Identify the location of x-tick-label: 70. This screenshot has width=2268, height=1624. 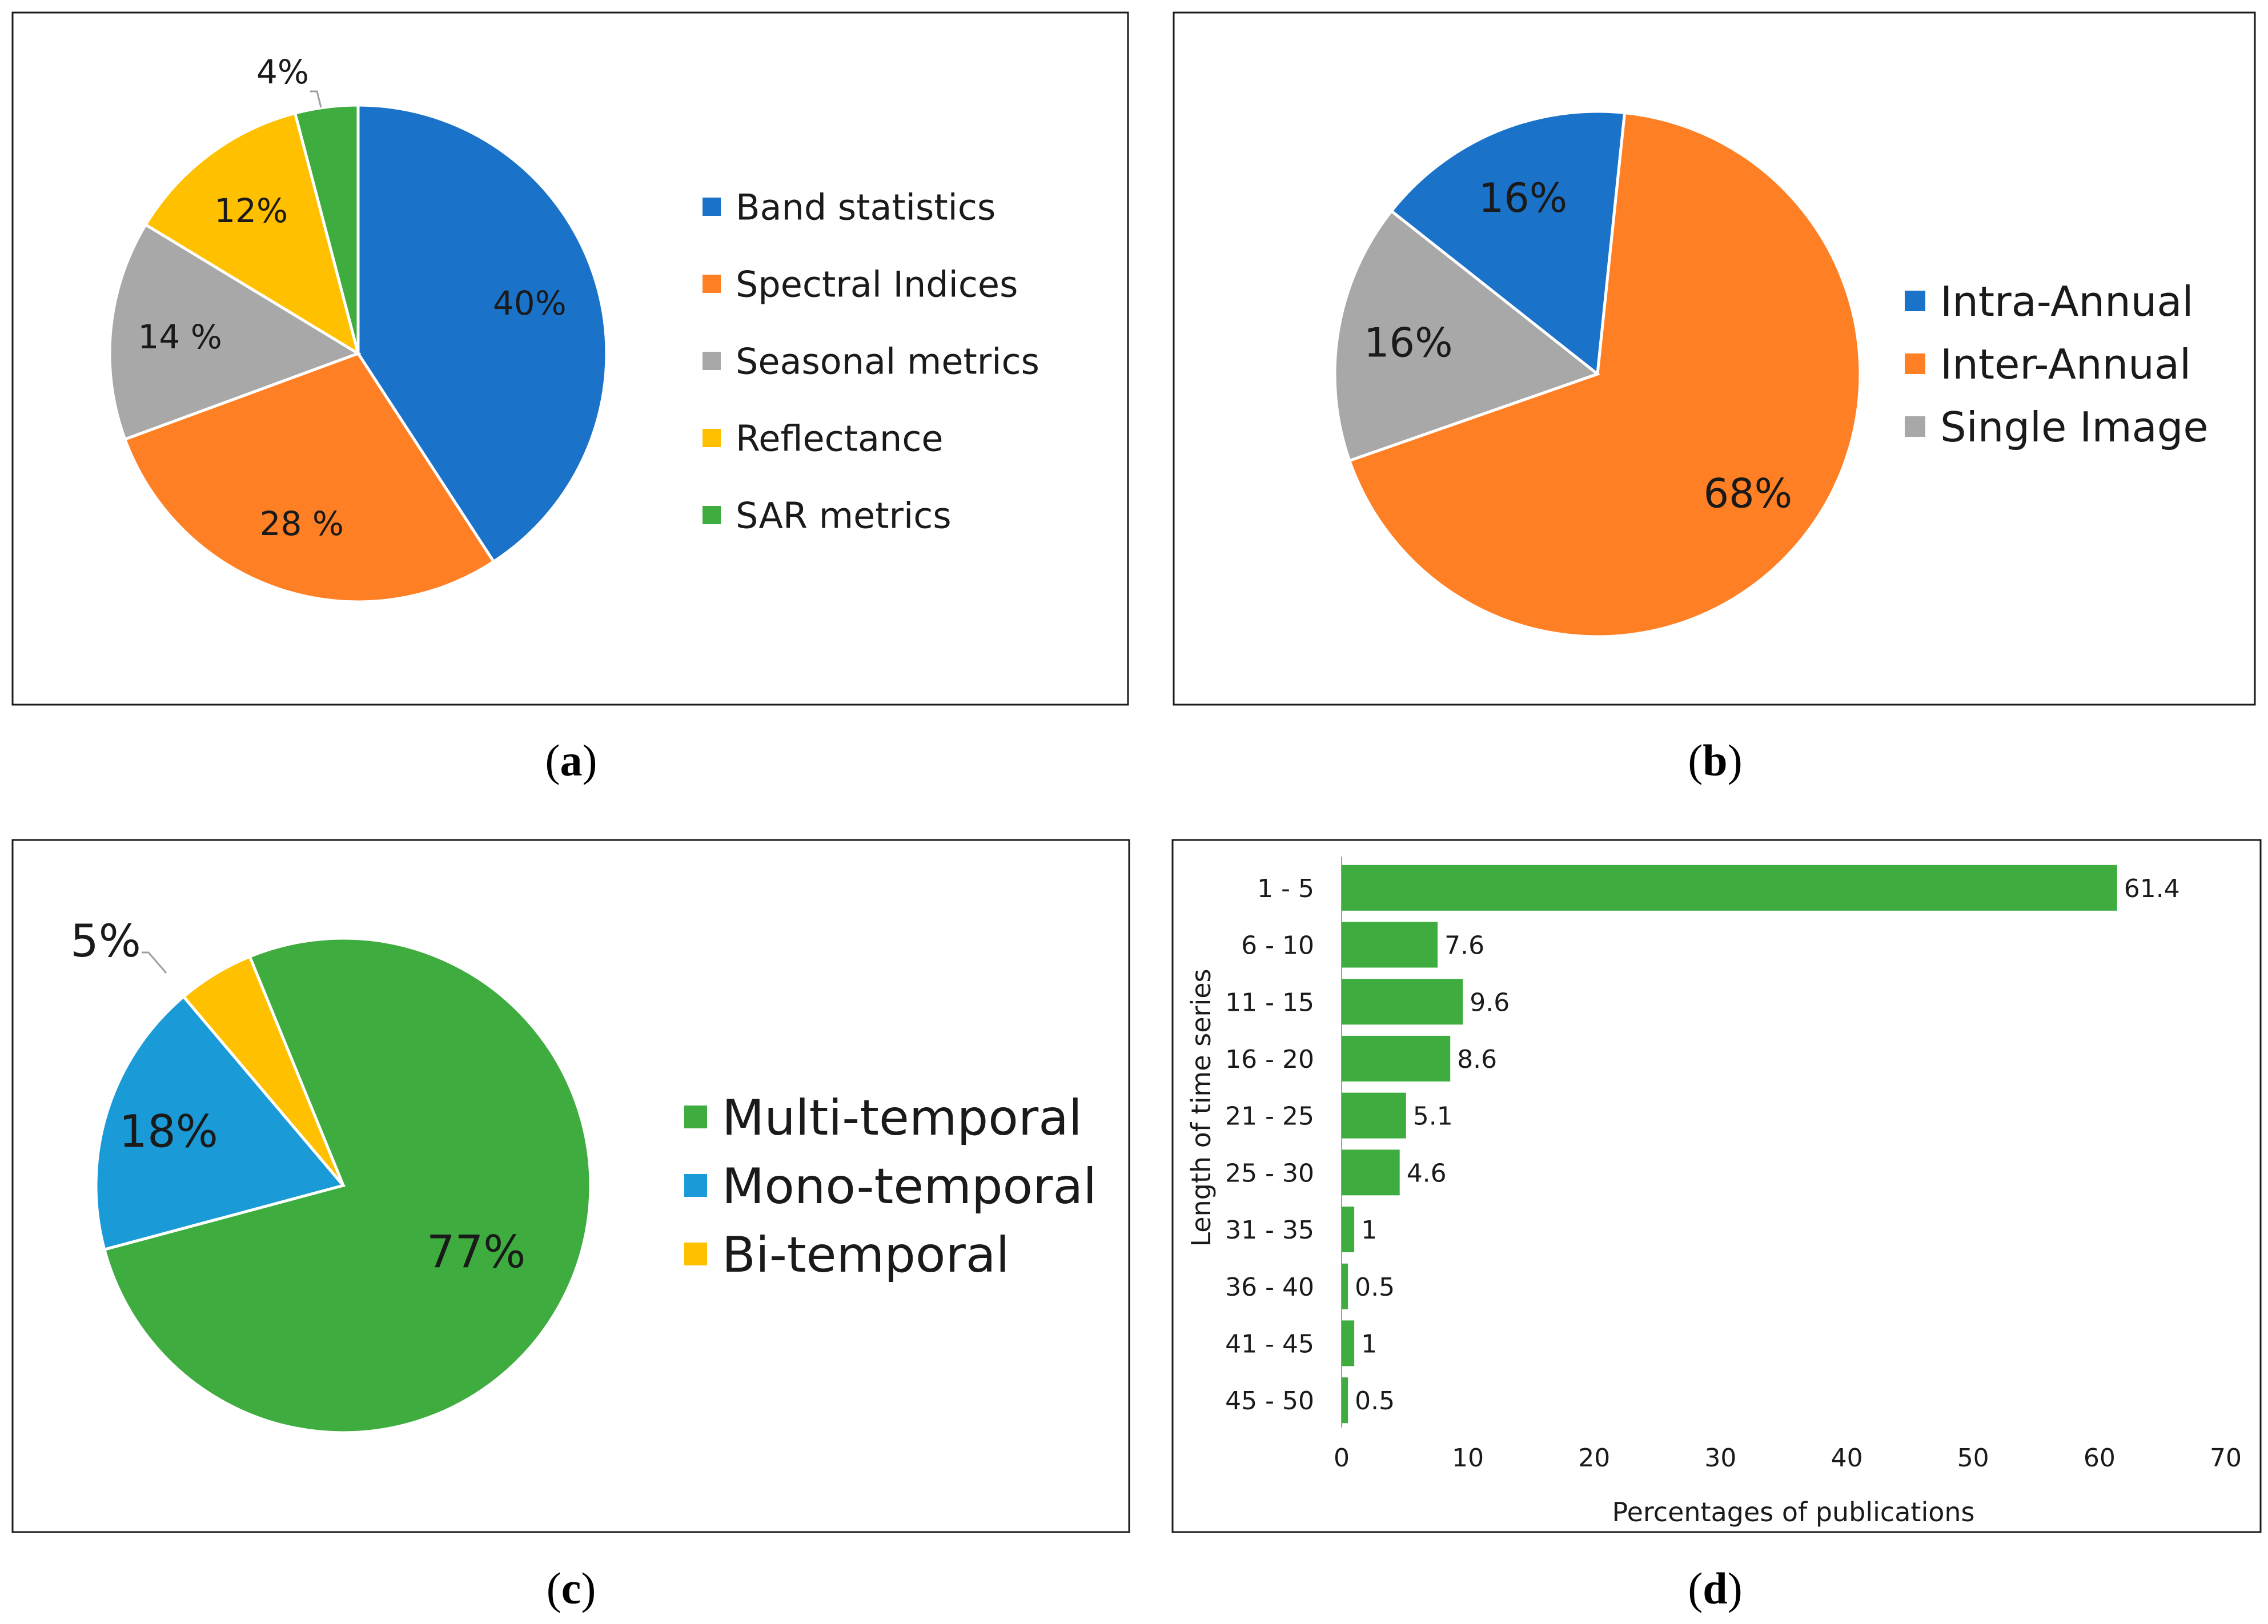
(2226, 1458).